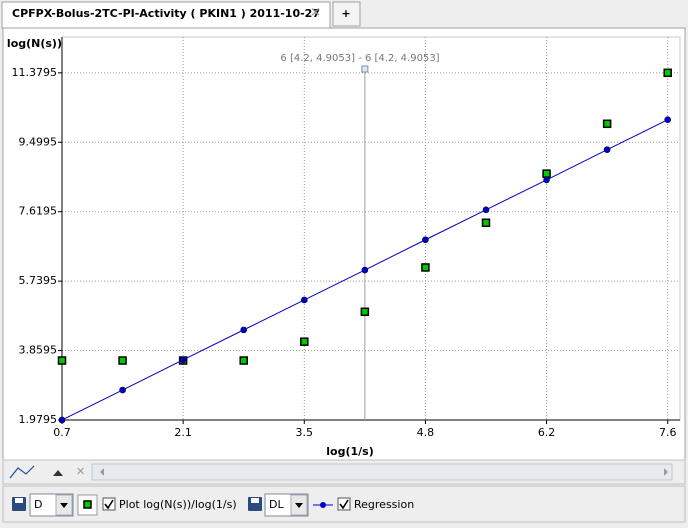 Image resolution: width=688 pixels, height=528 pixels. Describe the element at coordinates (547, 432) in the screenshot. I see `x-tick-label: 6.2` at that location.